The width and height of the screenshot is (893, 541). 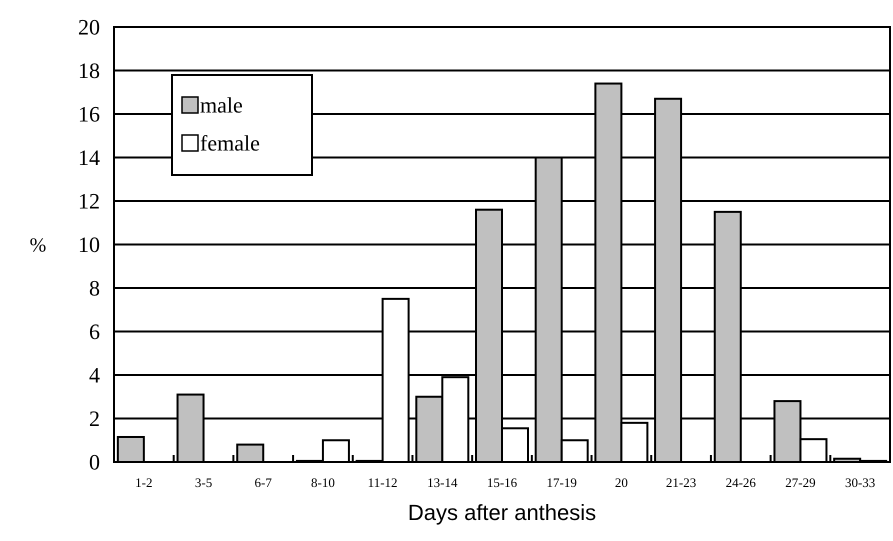 I want to click on x-tick-label: 11-12, so click(x=383, y=482).